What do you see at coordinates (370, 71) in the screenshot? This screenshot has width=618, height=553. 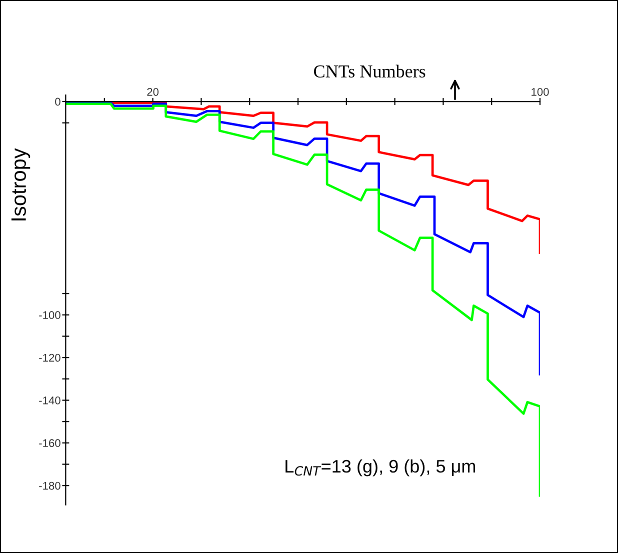 I see `x-axis-title: CNTs Numbers` at bounding box center [370, 71].